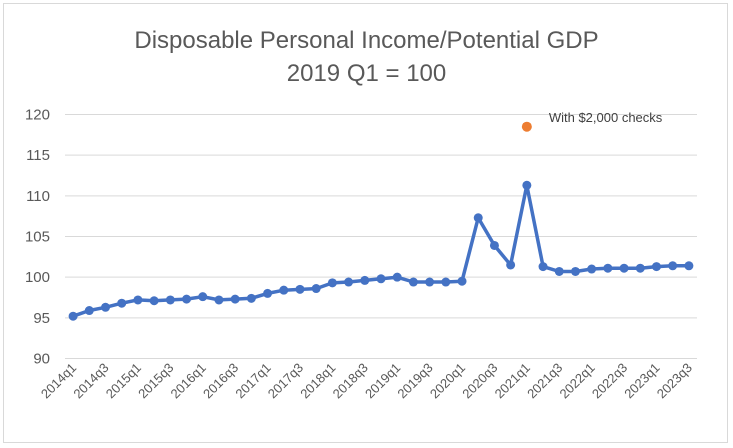  What do you see at coordinates (285, 380) in the screenshot?
I see `x-tick-label: 2017q3` at bounding box center [285, 380].